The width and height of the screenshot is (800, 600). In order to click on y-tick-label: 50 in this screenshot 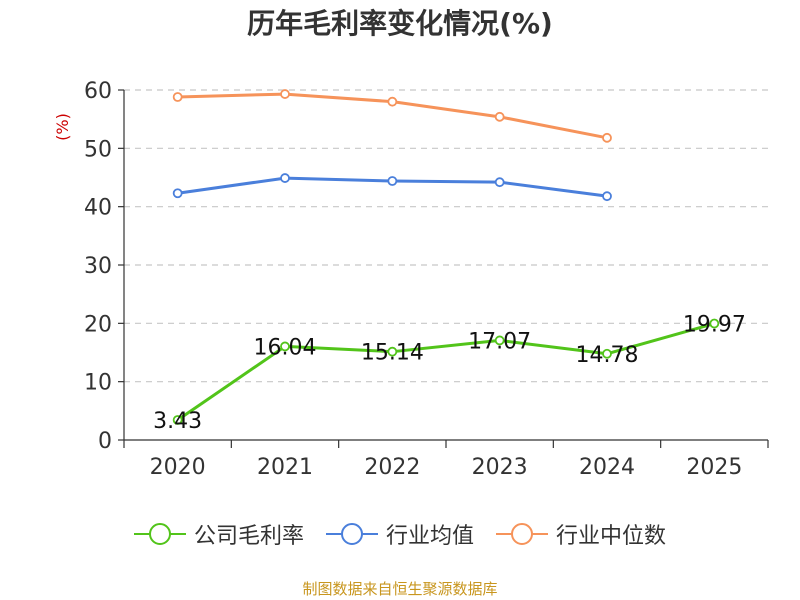, I will do `click(98, 149)`.